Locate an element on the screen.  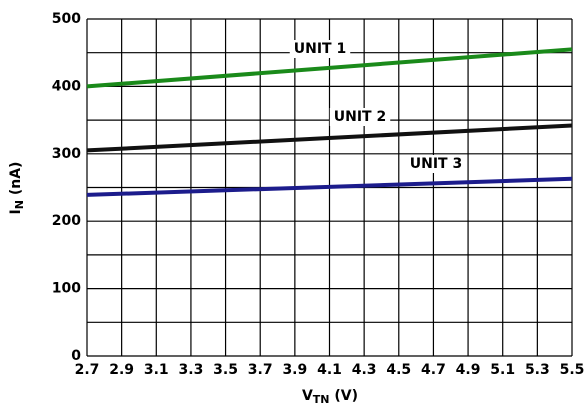
y-axis-label-unit: (nA) is located at coordinates (16, 181).